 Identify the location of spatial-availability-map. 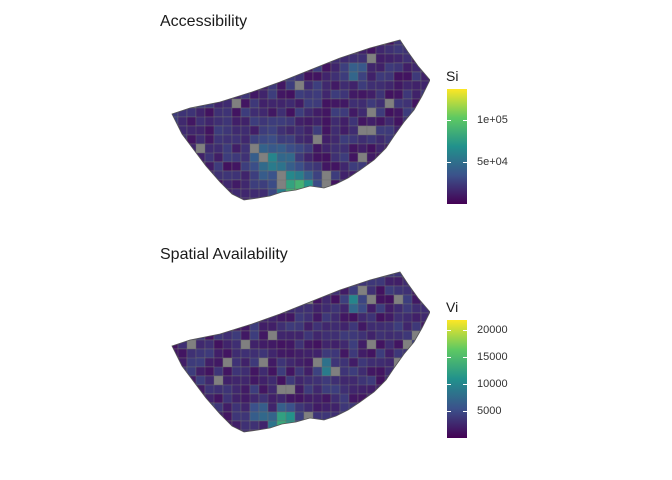
(300, 352).